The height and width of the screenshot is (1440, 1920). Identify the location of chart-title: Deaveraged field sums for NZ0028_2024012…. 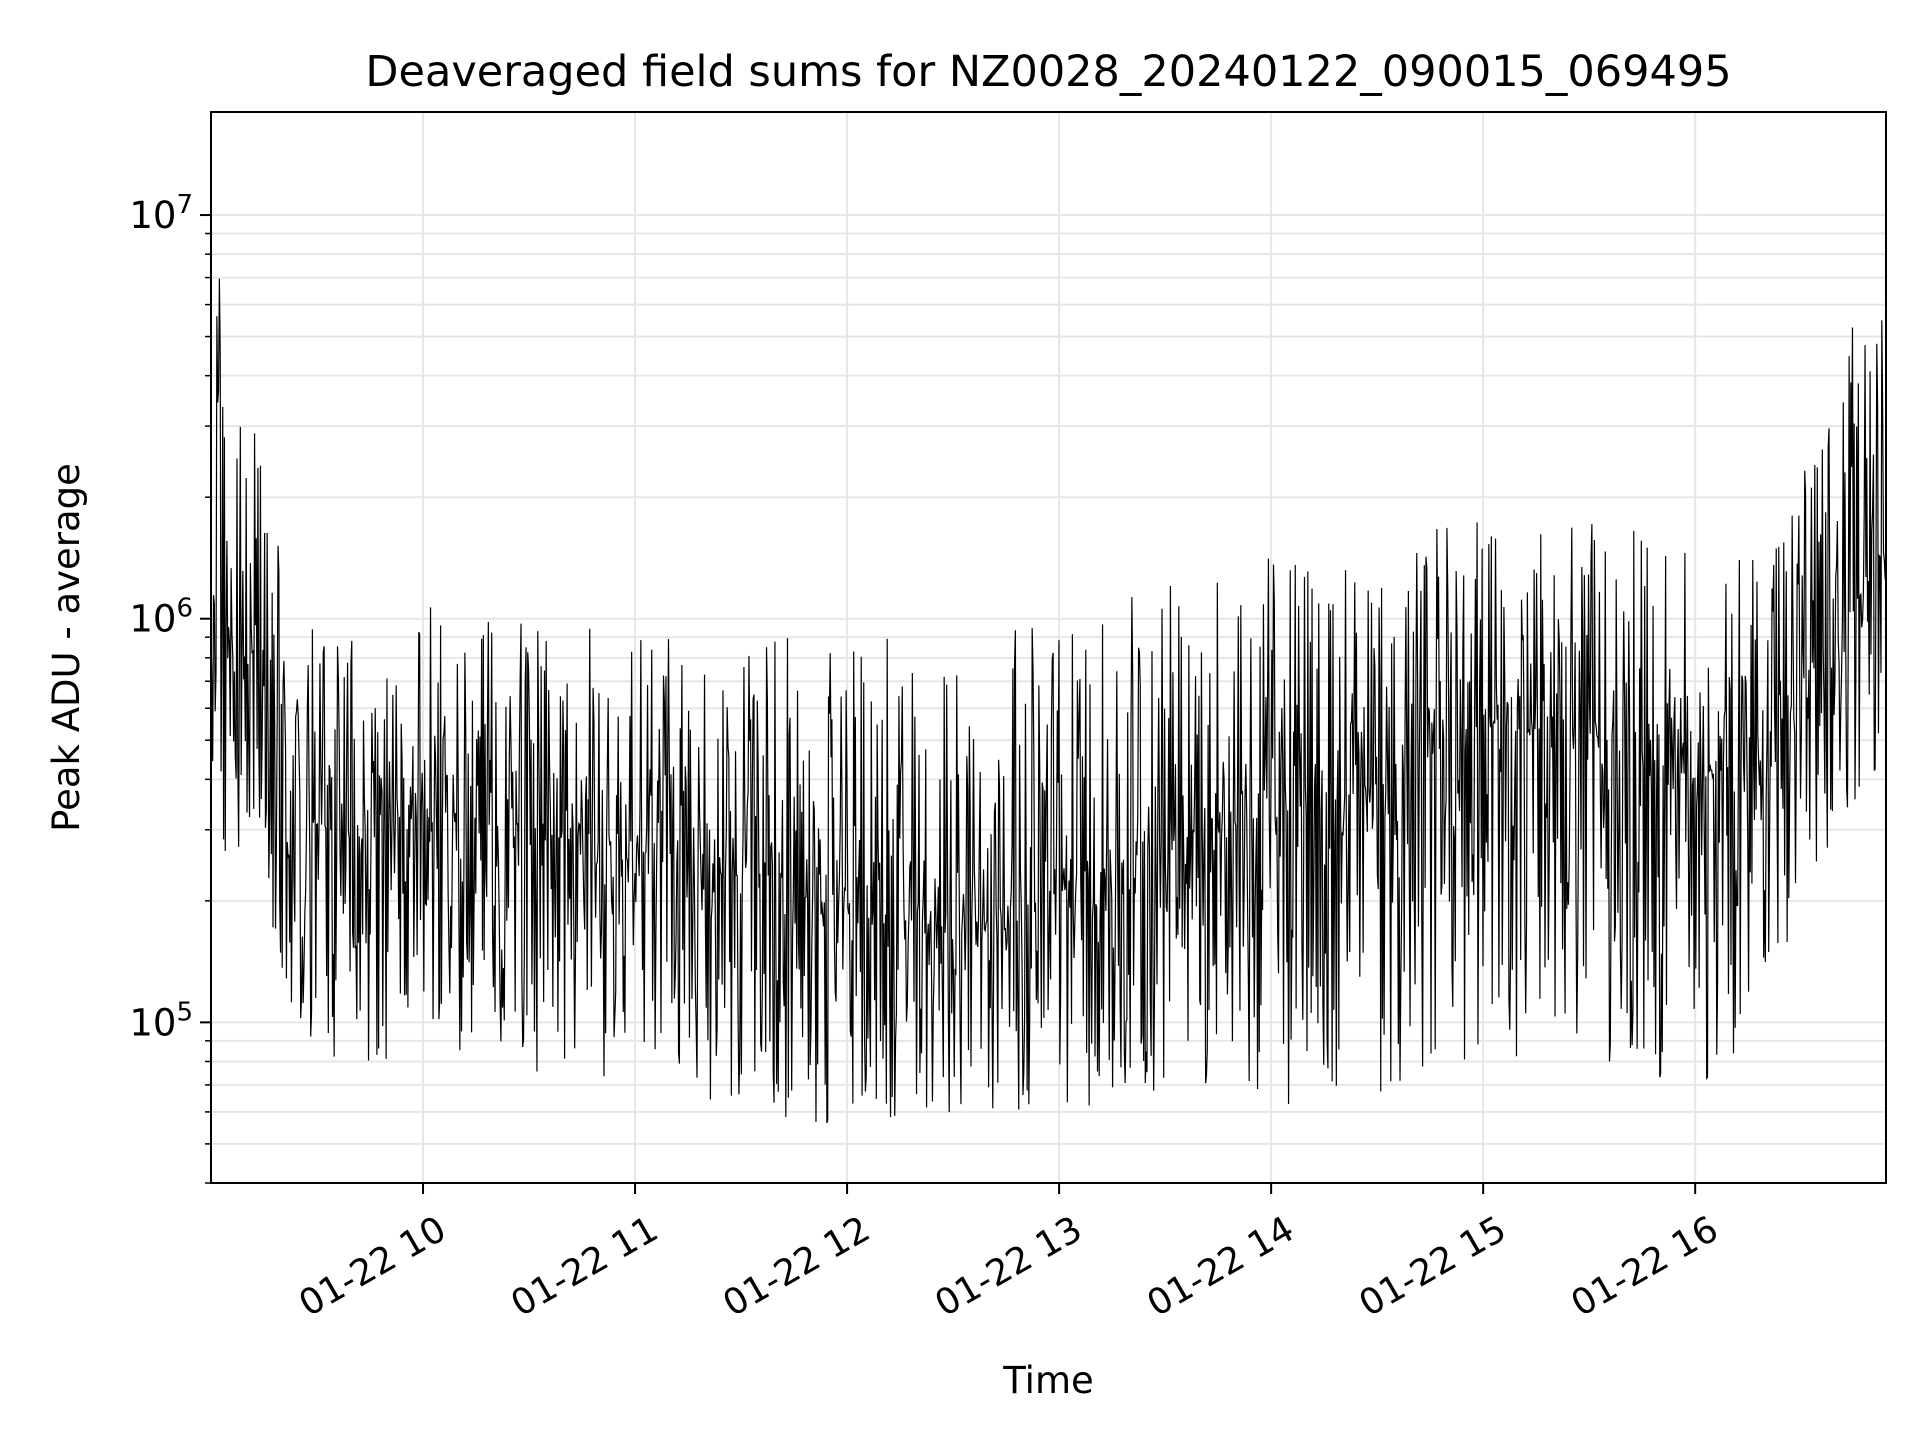
(1048, 72).